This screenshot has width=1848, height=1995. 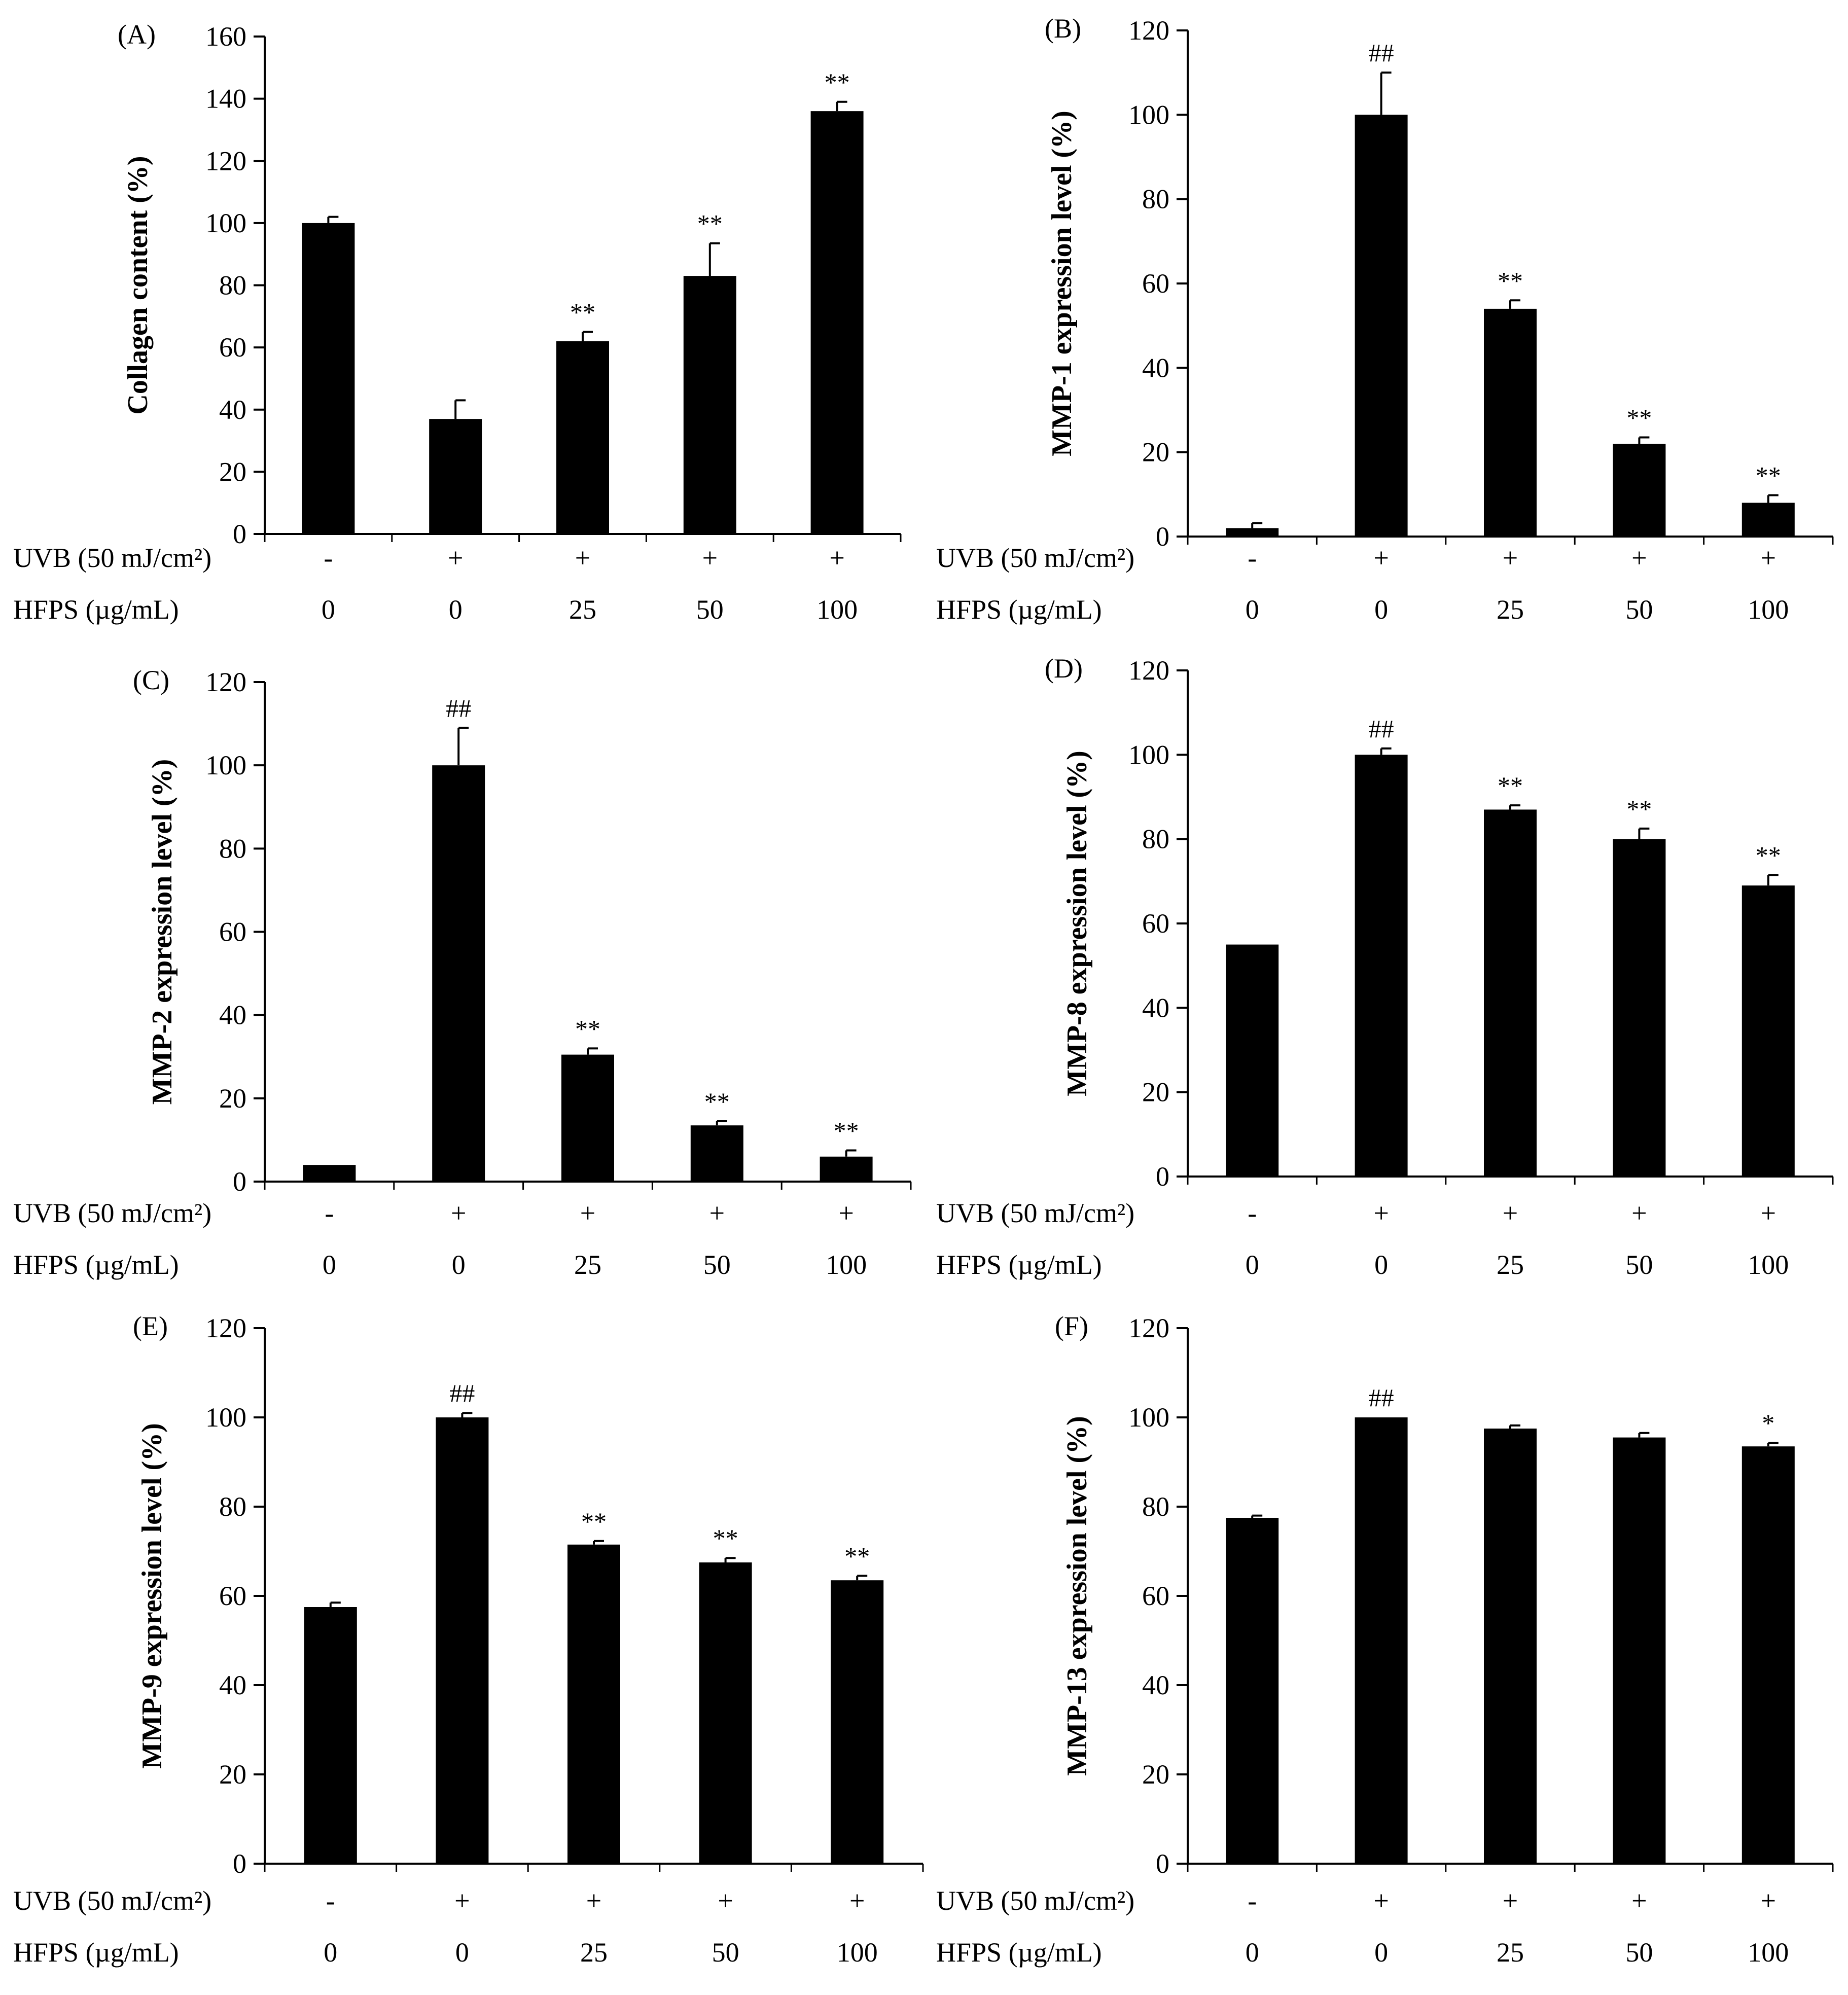 I want to click on y-axis-label: MMP-8 expression level (%), so click(x=1077, y=923).